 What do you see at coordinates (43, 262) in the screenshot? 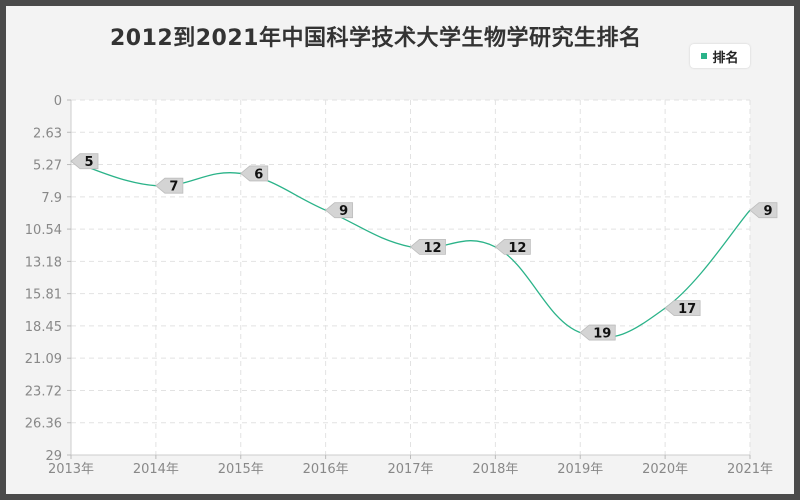
I see `y-tick-label: 13.18` at bounding box center [43, 262].